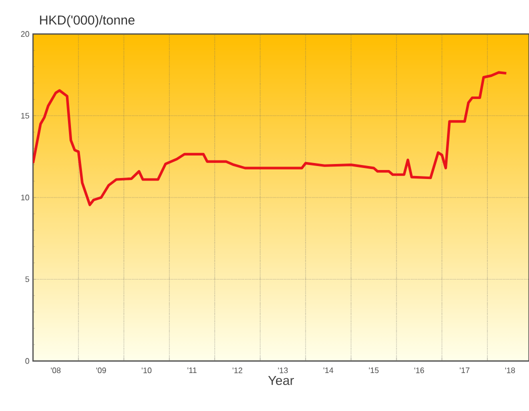 This screenshot has height=411, width=529. I want to click on y-axis-title: HKD('000)/tonne, so click(87, 21).